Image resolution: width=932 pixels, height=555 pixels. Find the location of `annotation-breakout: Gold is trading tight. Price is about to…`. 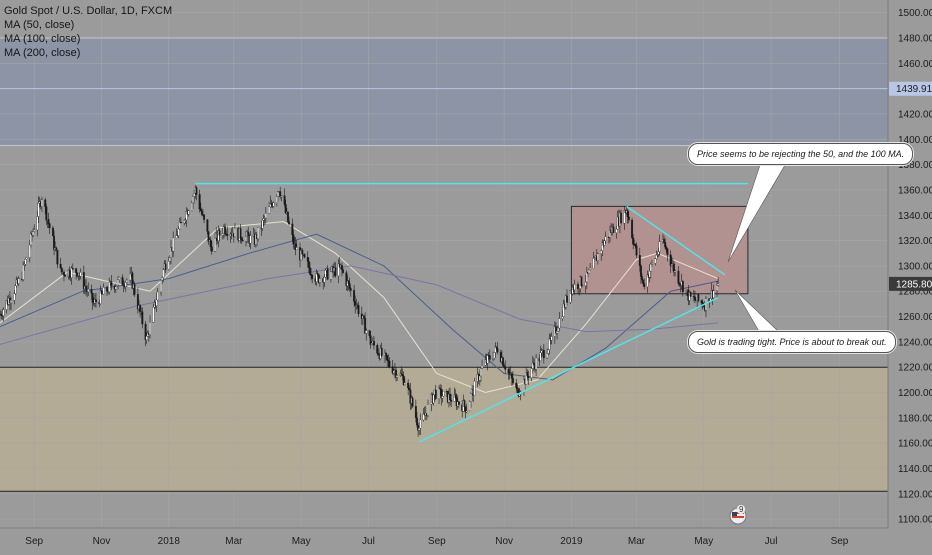

annotation-breakout: Gold is trading tight. Price is about to… is located at coordinates (792, 342).